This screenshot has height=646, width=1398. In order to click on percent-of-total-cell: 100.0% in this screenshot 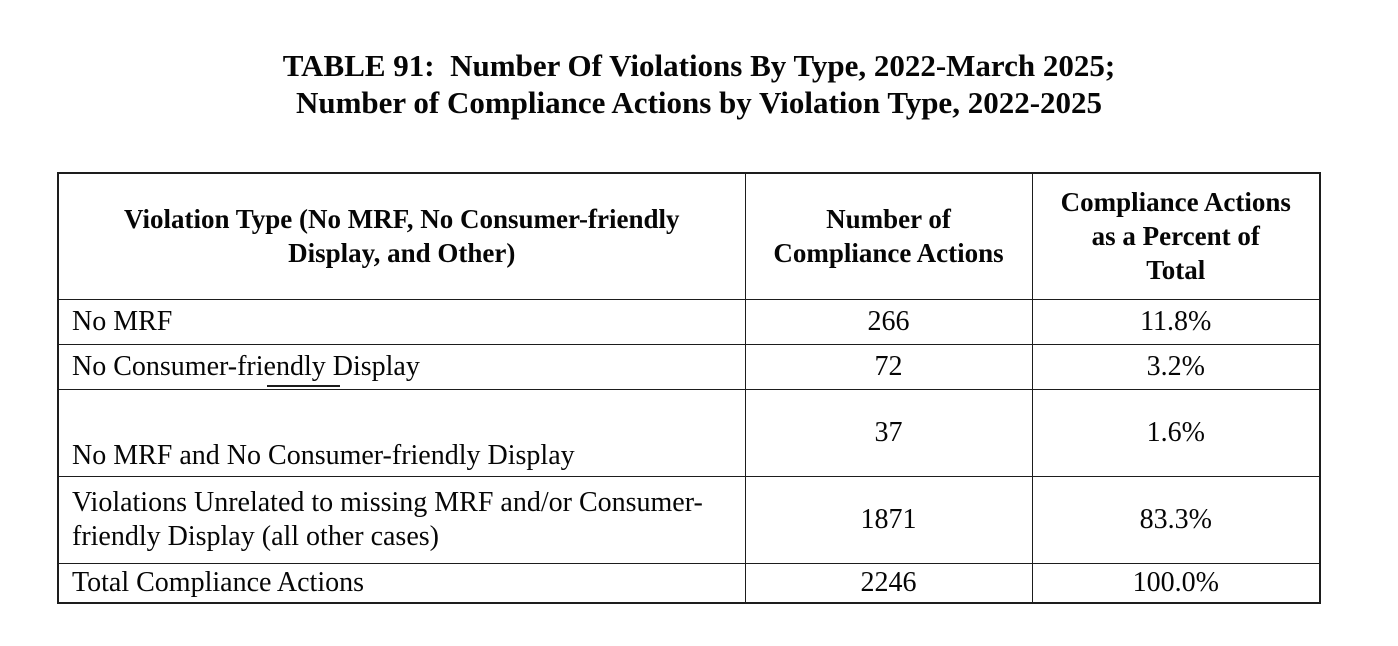, I will do `click(1176, 583)`.